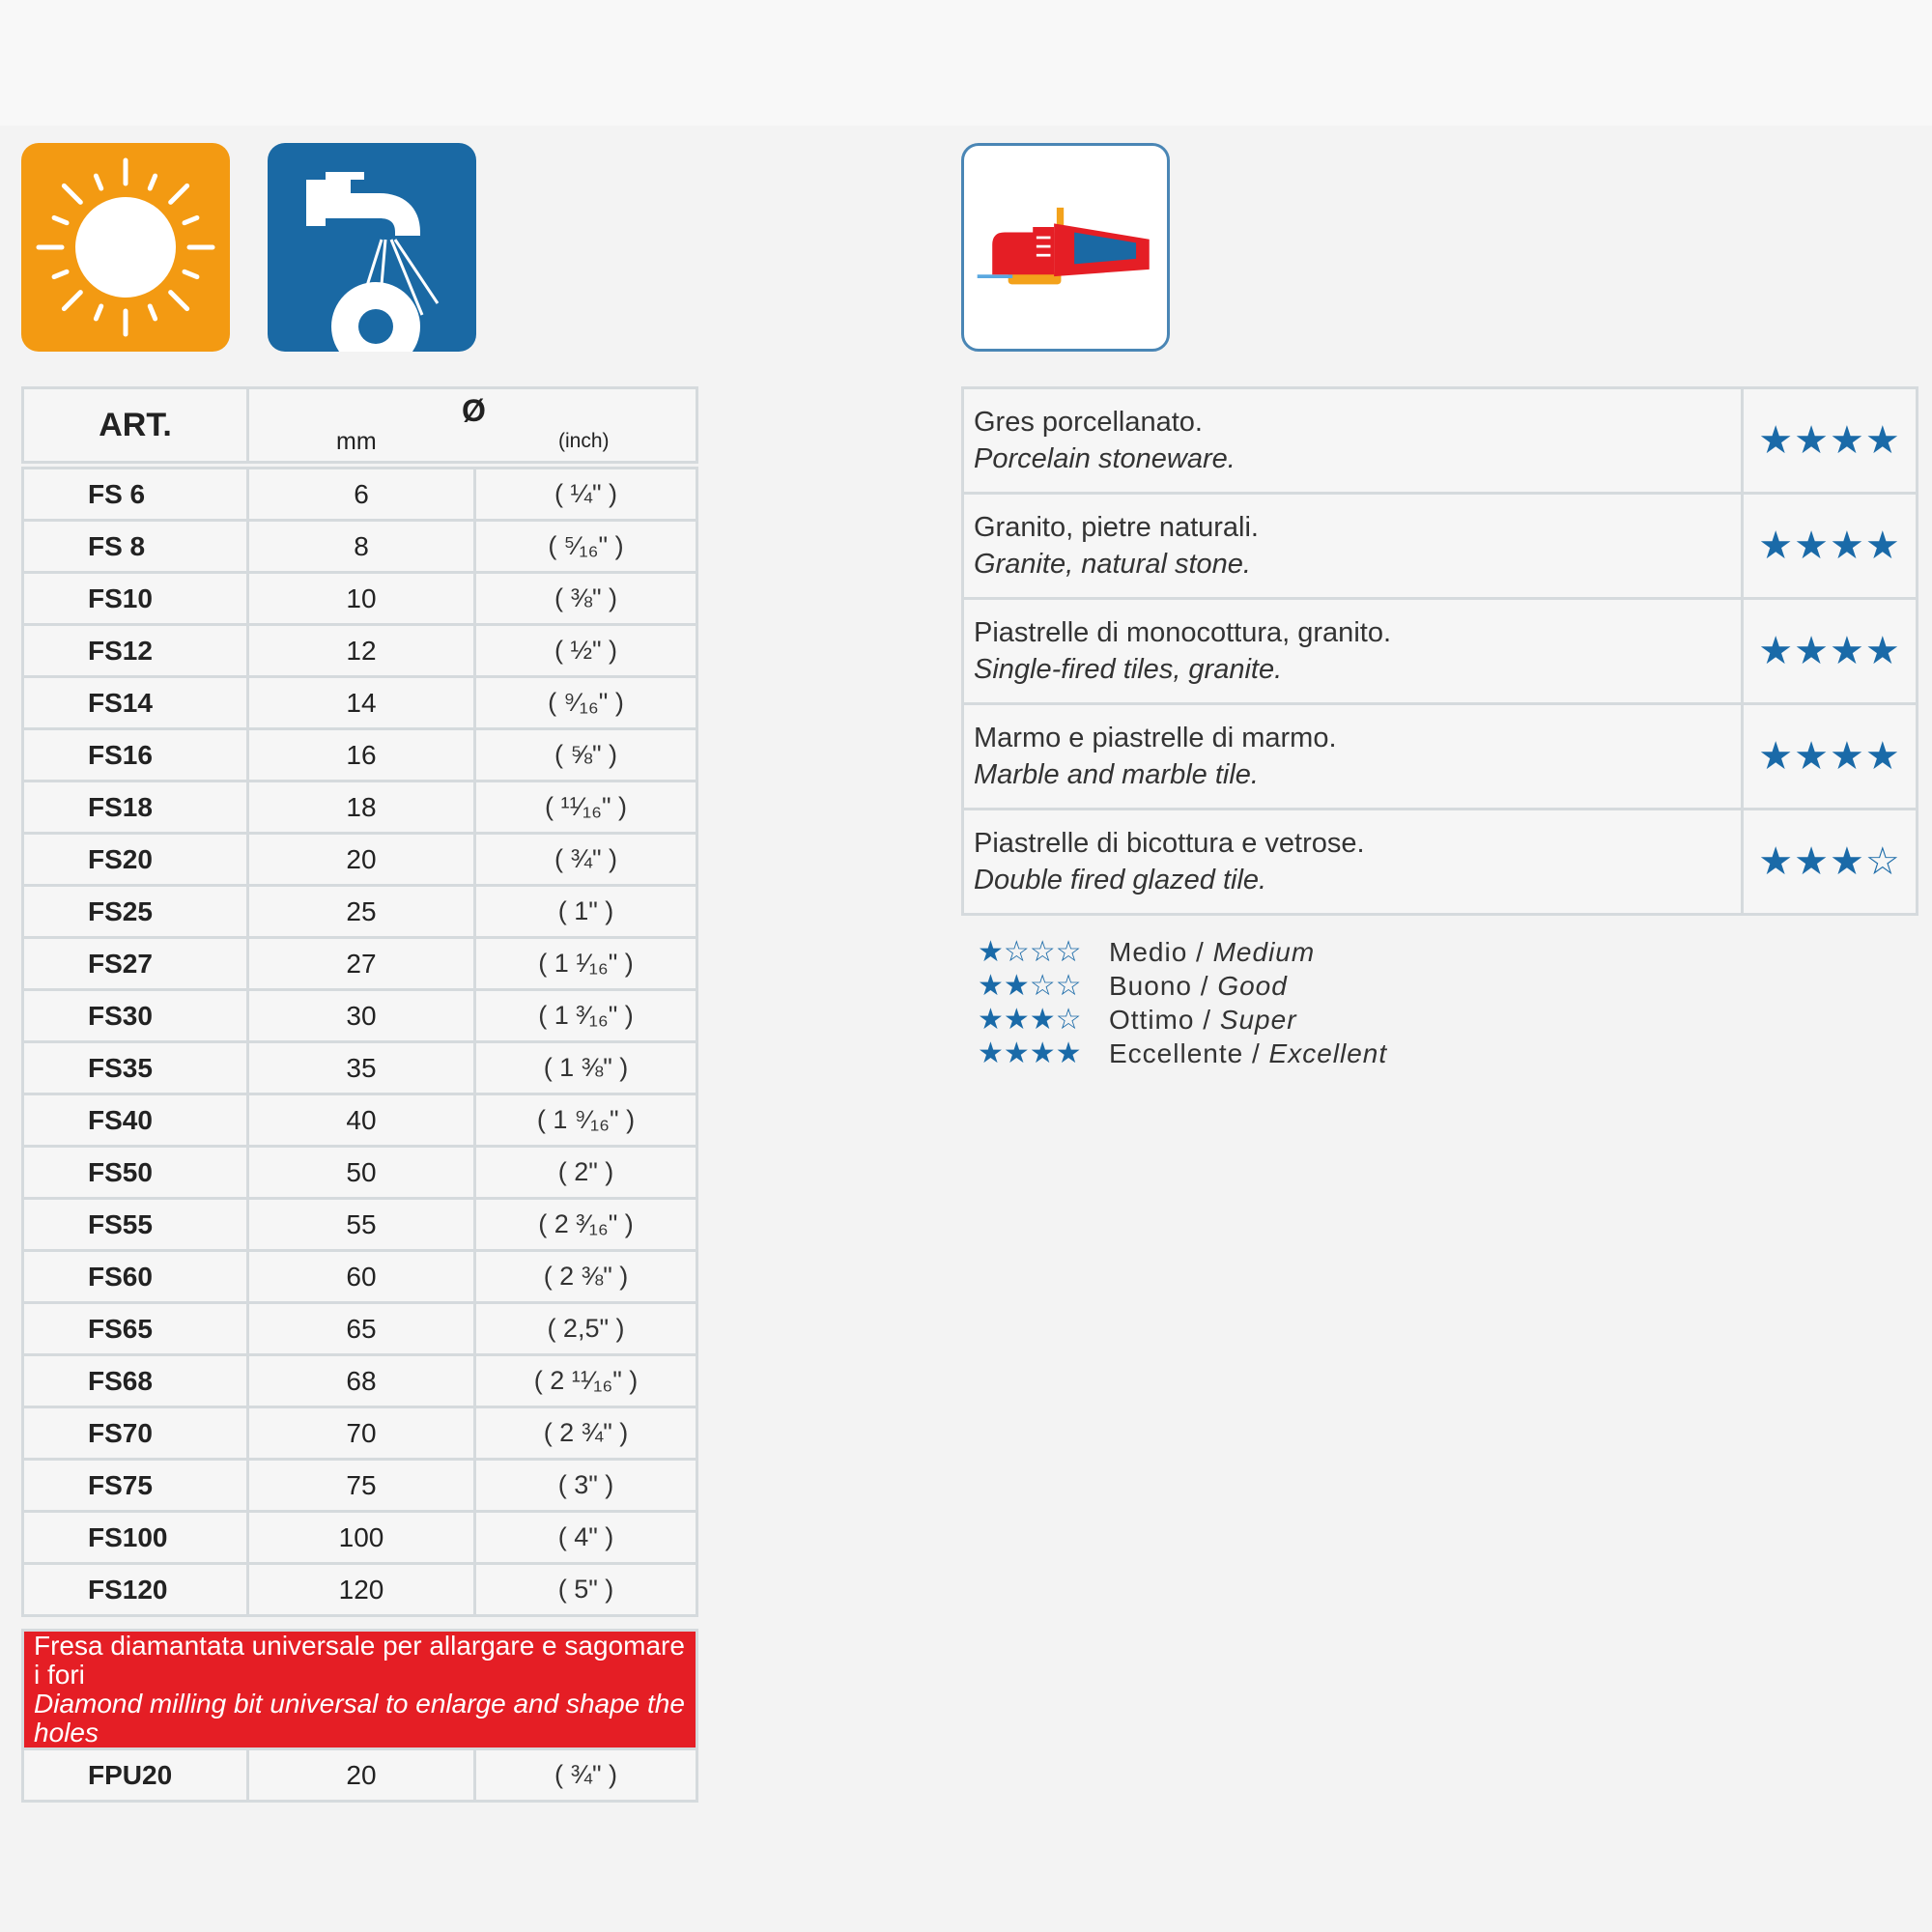 Image resolution: width=1932 pixels, height=1932 pixels. What do you see at coordinates (135, 754) in the screenshot?
I see `article-code: FS16` at bounding box center [135, 754].